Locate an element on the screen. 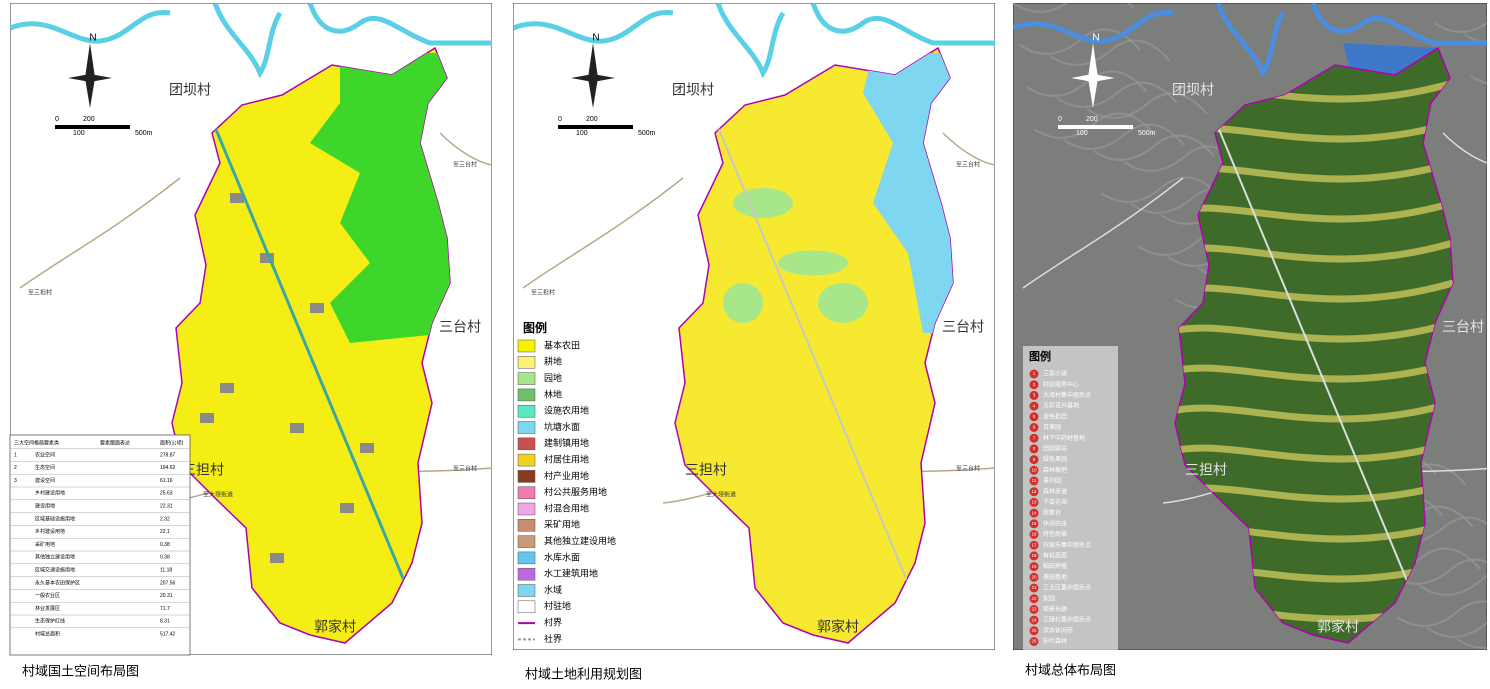 The width and height of the screenshot is (1490, 689). road-label: 至三担村 is located at coordinates (40, 293).